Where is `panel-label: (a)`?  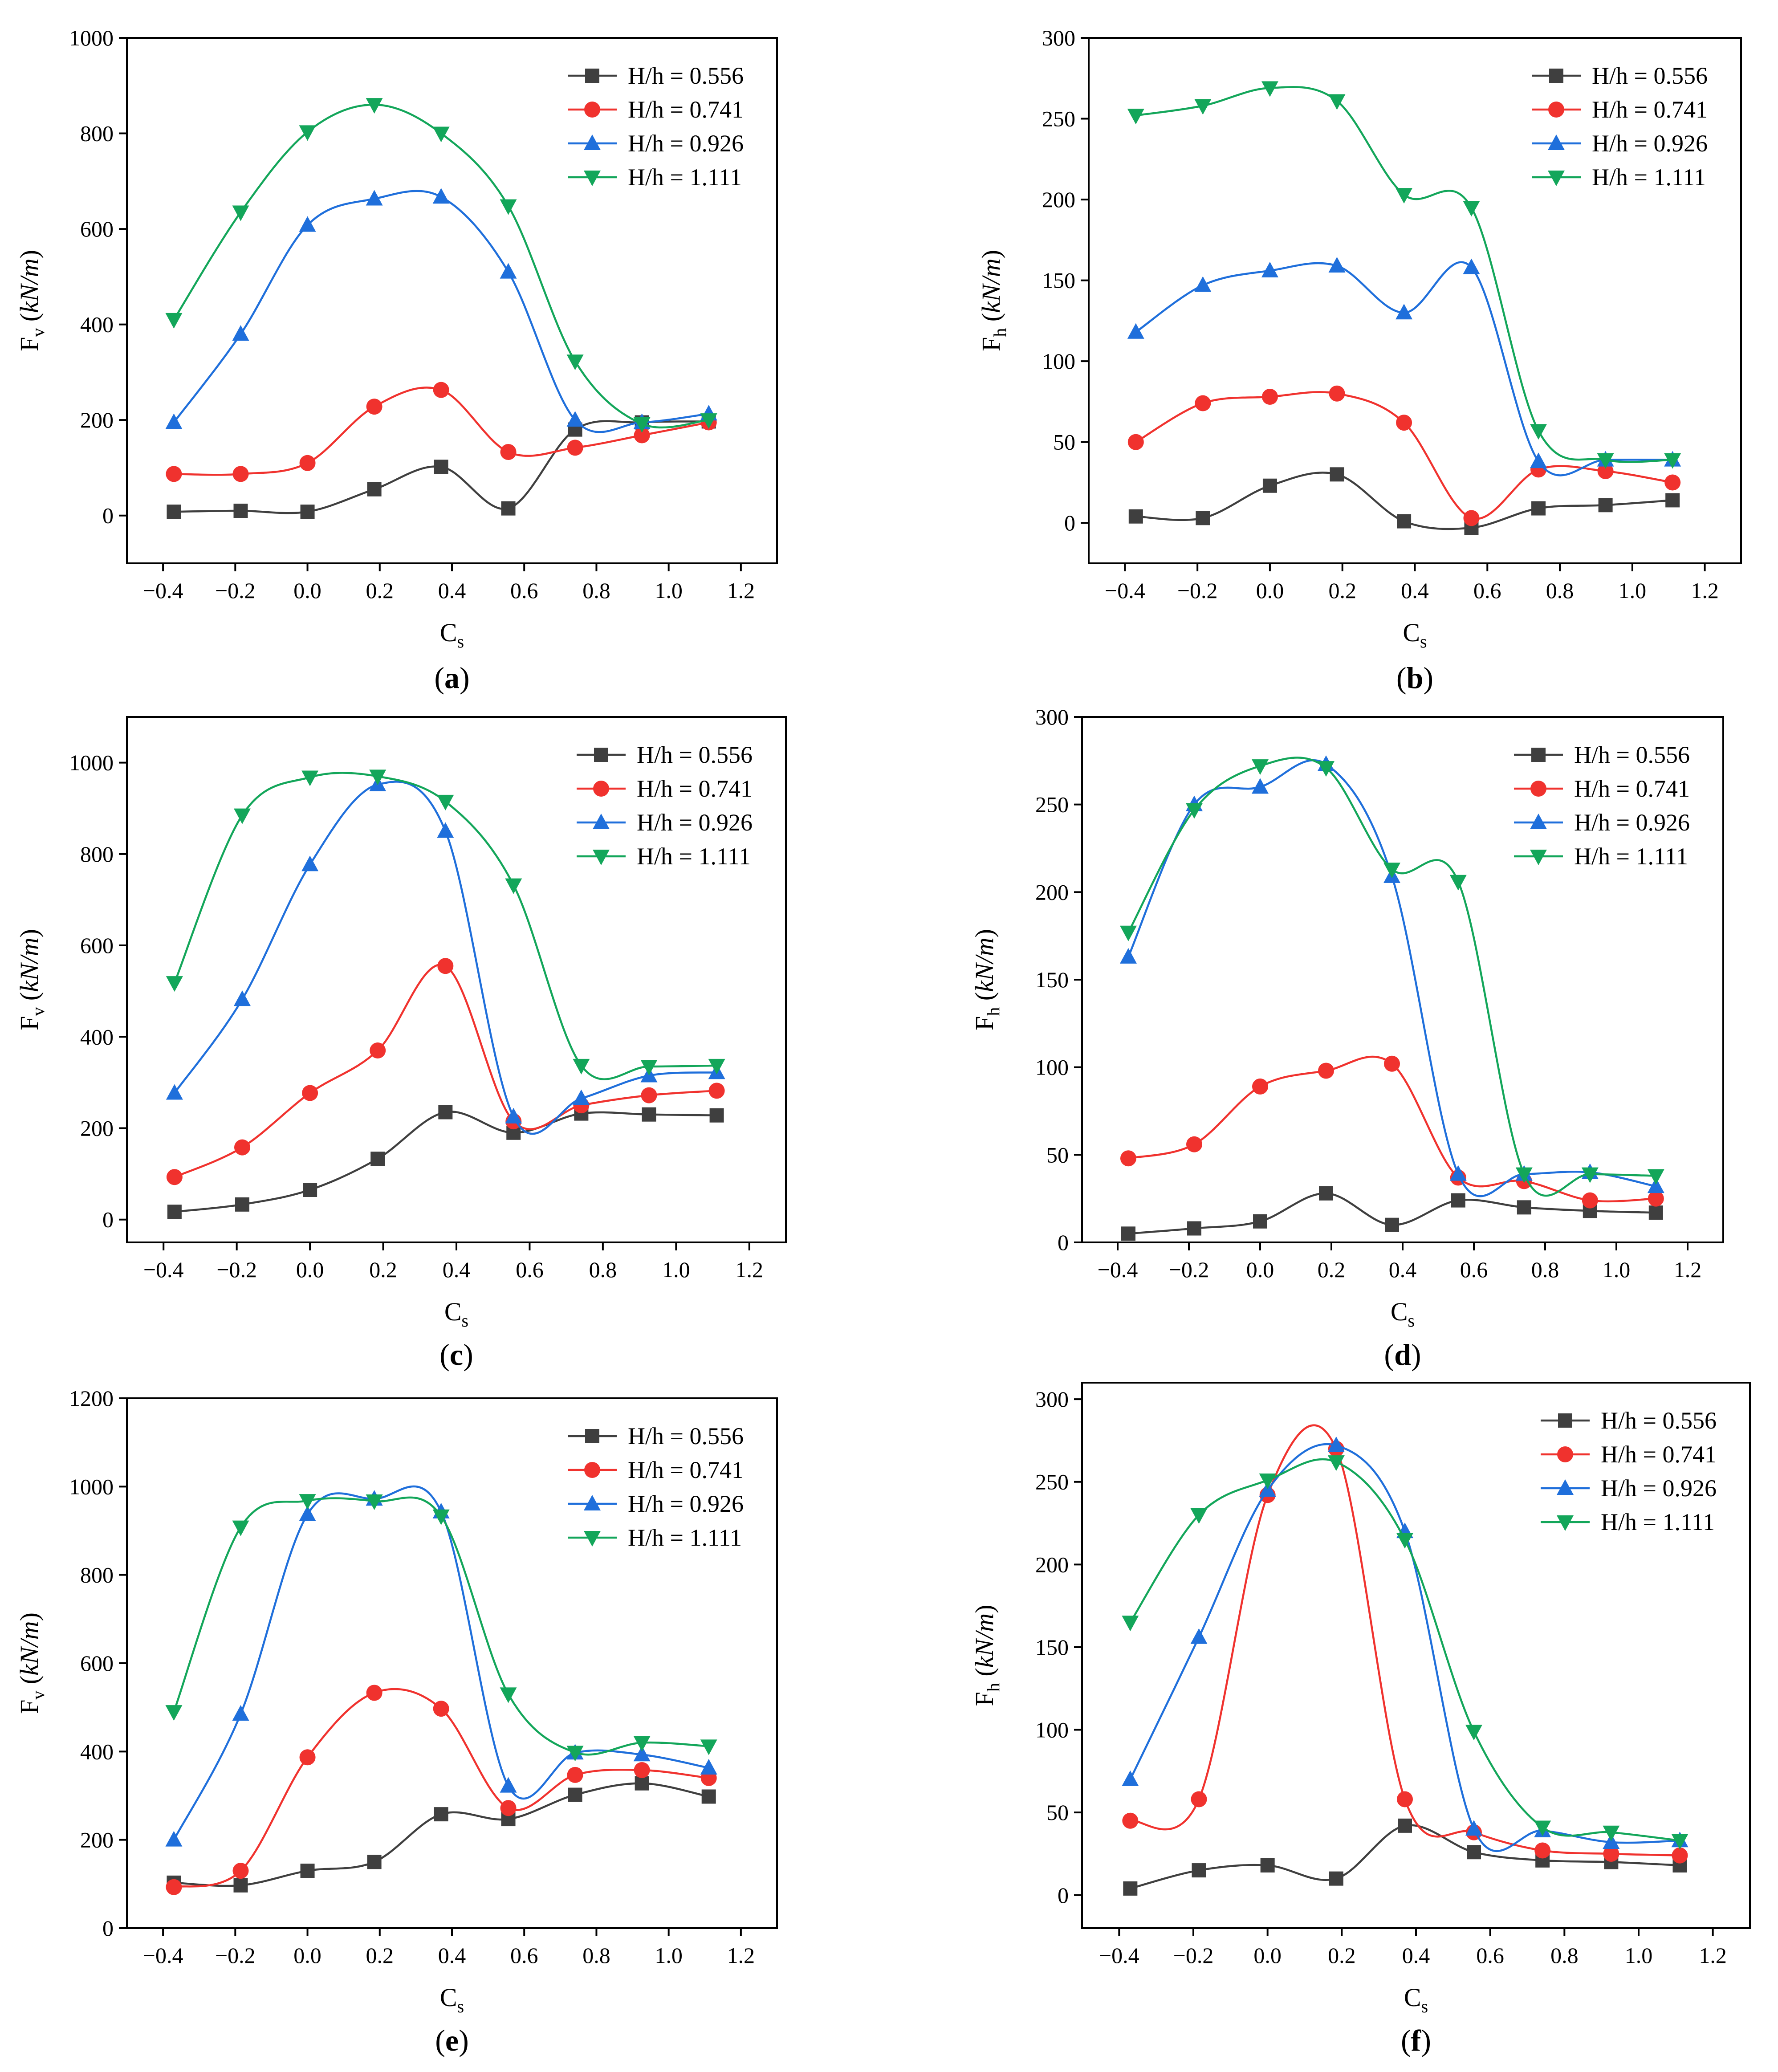 panel-label: (a) is located at coordinates (452, 678).